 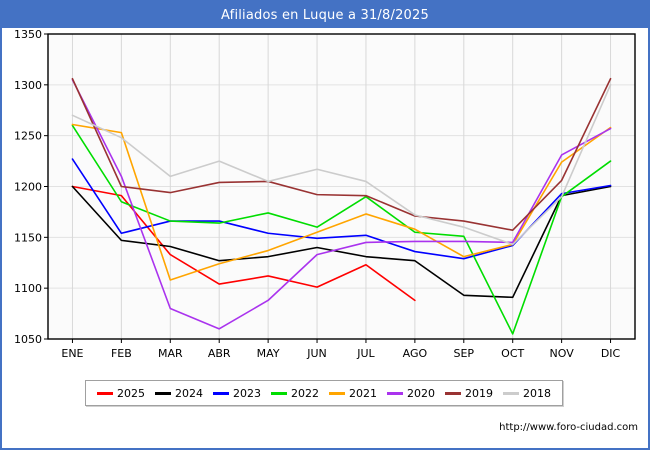 I want to click on legend-item-2018: 2018, so click(x=527, y=393).